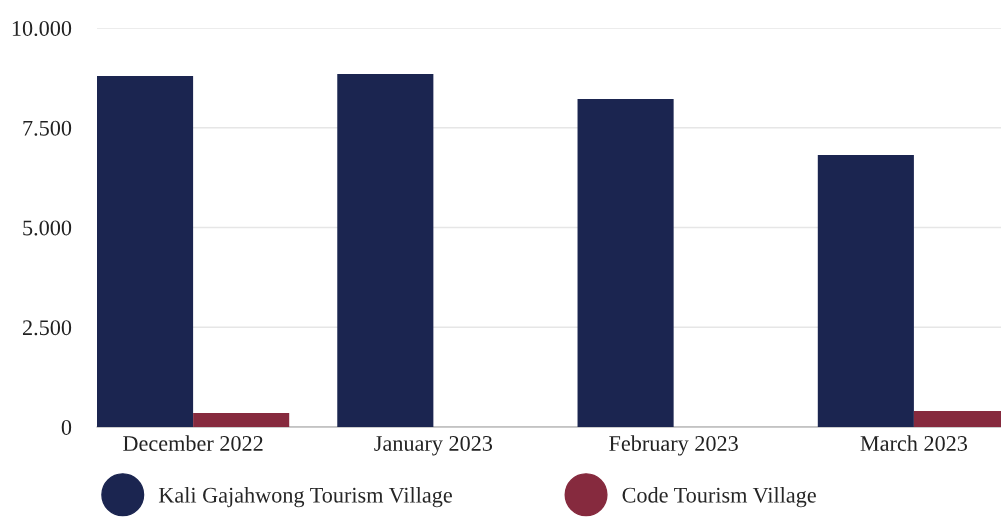 Image resolution: width=1001 pixels, height=525 pixels. I want to click on y-tick-label: 5.000, so click(47, 228).